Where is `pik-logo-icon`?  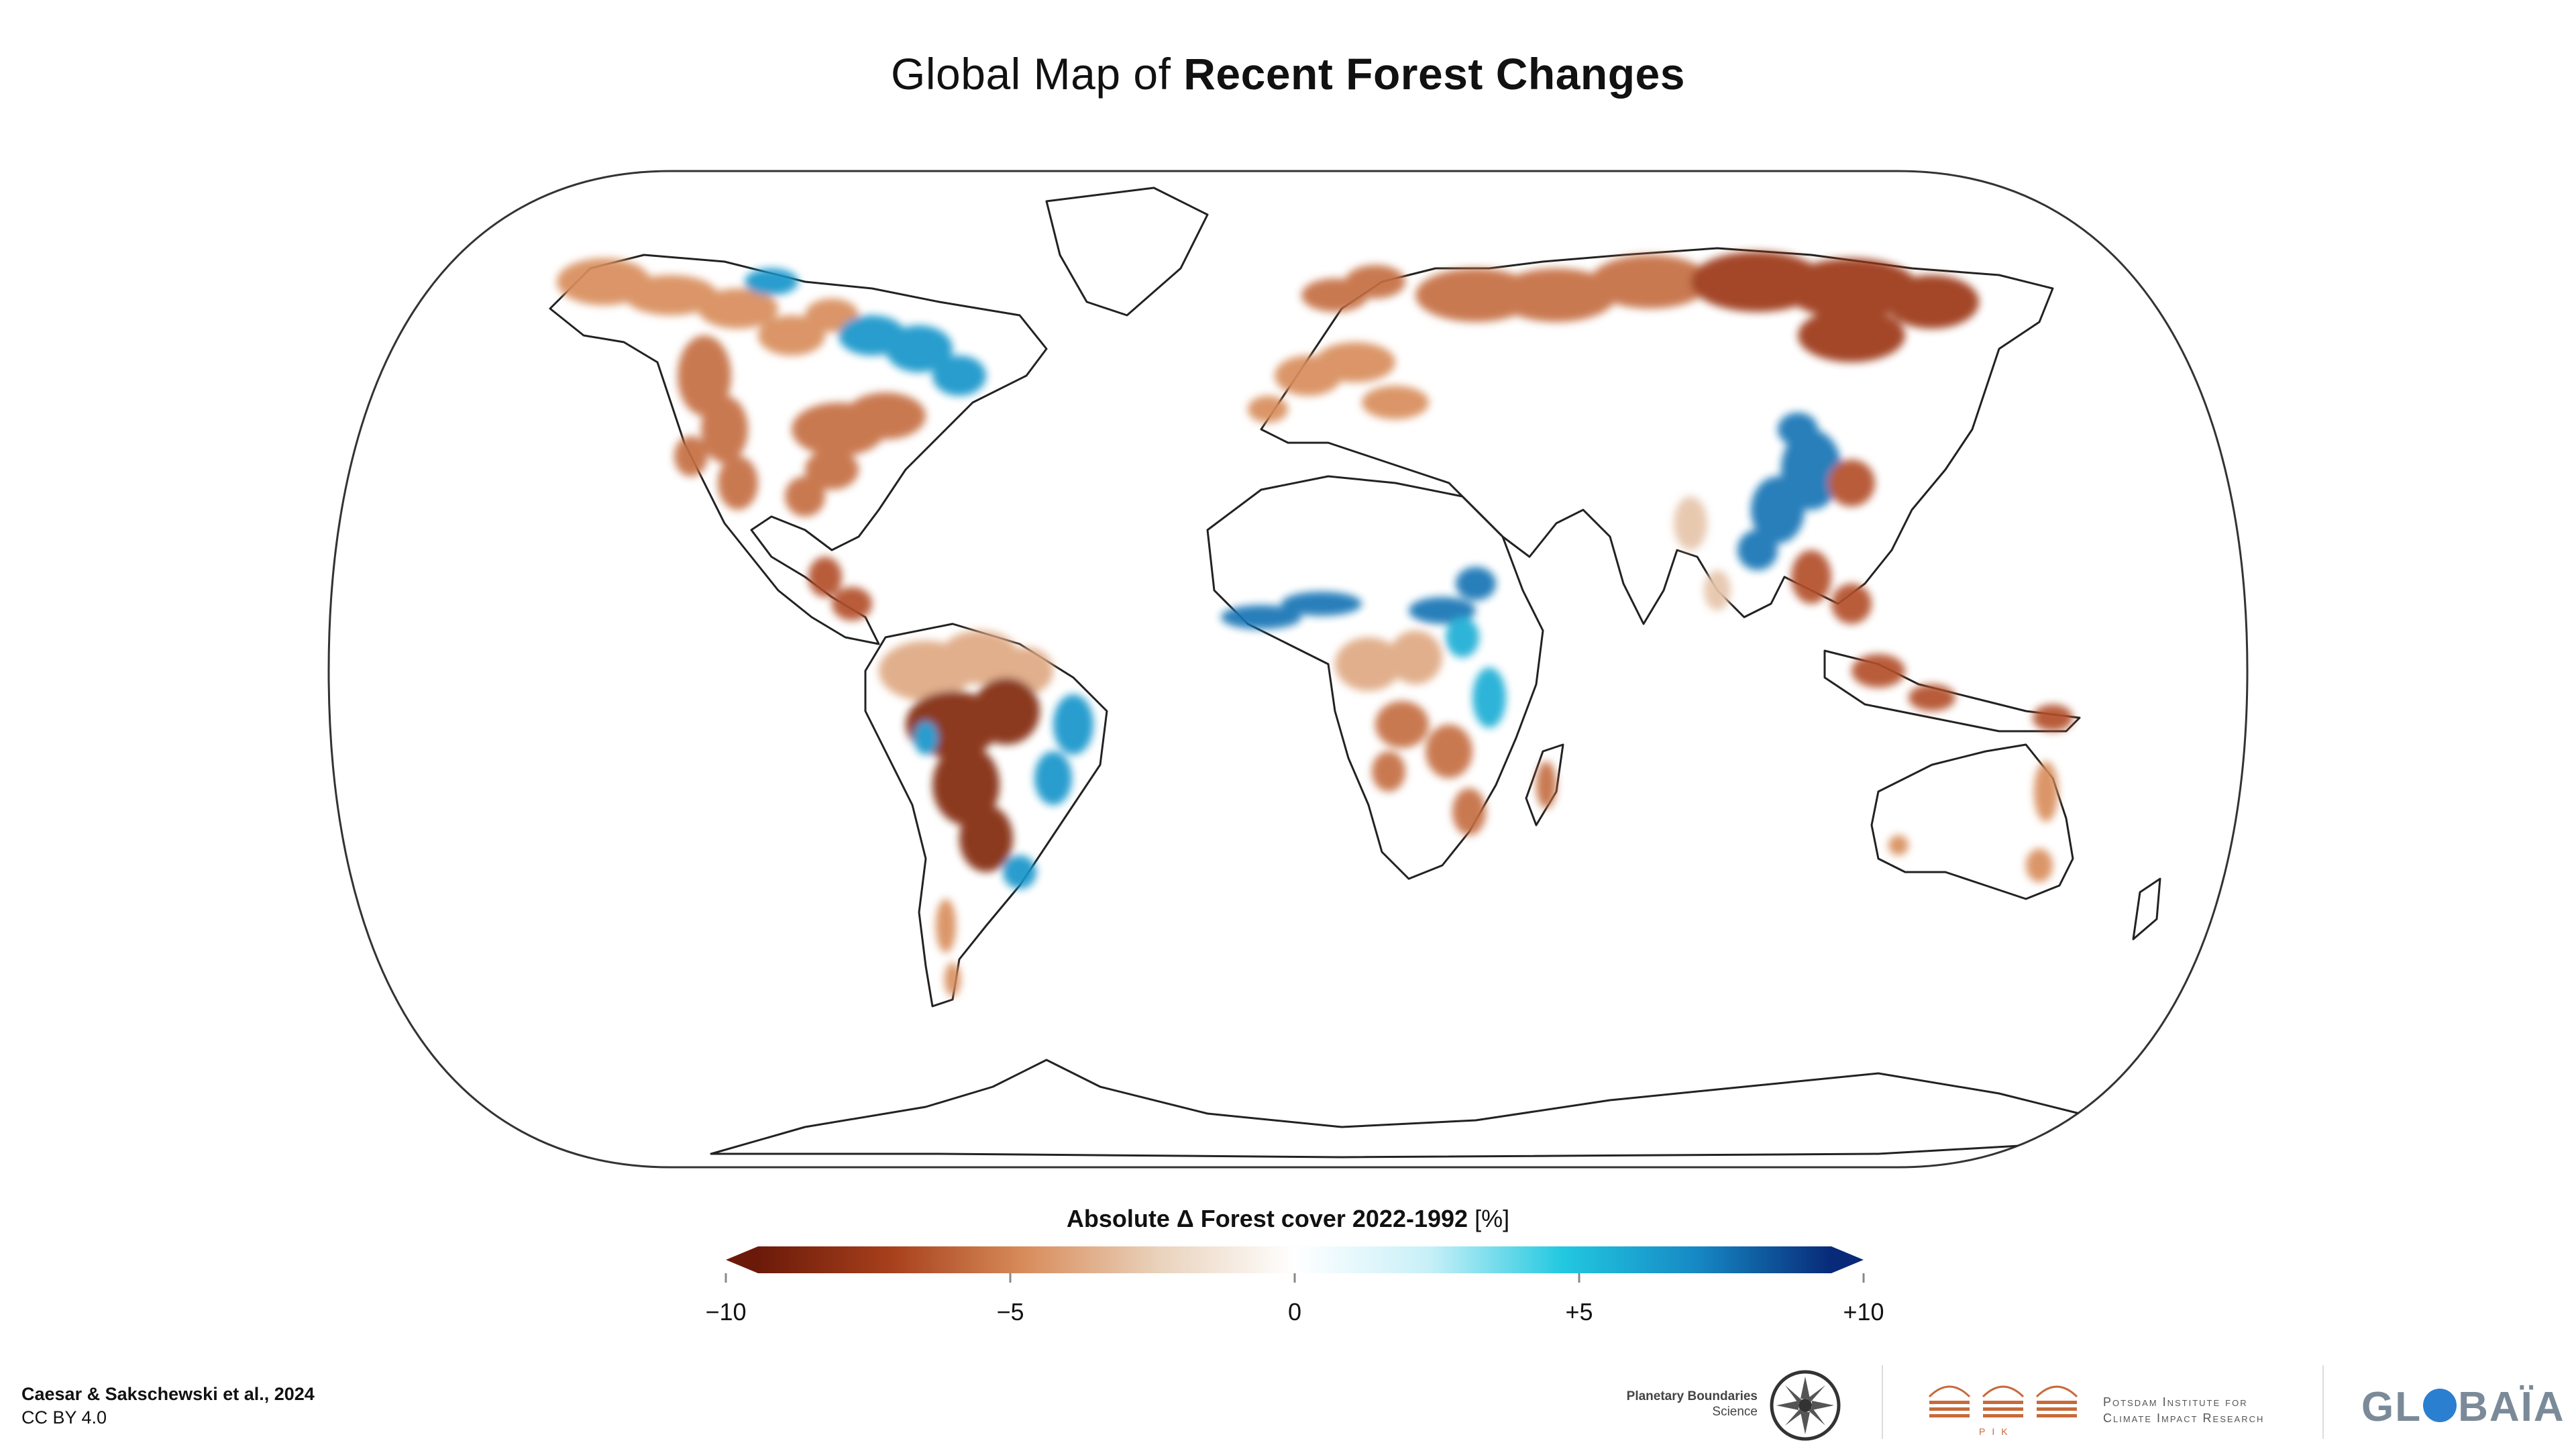
pik-logo-icon is located at coordinates (2003, 1401).